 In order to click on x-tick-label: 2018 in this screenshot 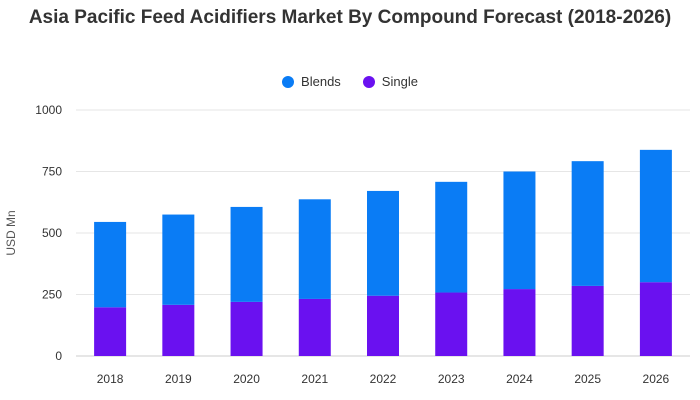, I will do `click(110, 379)`.